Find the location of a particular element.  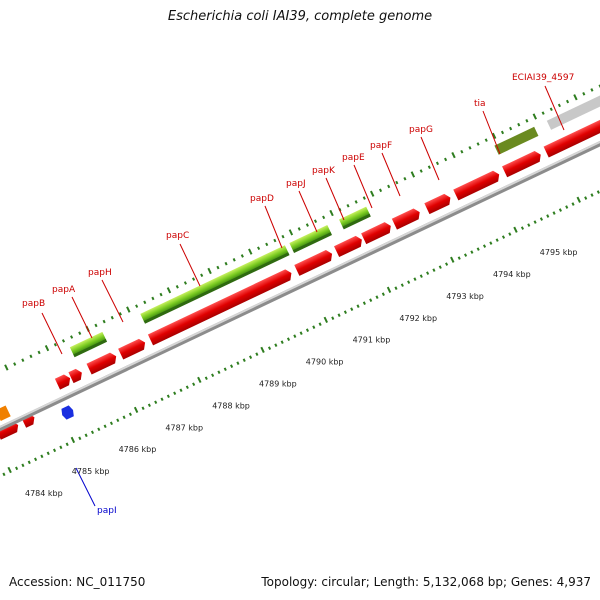

gene-bar-papA is located at coordinates (88, 343).